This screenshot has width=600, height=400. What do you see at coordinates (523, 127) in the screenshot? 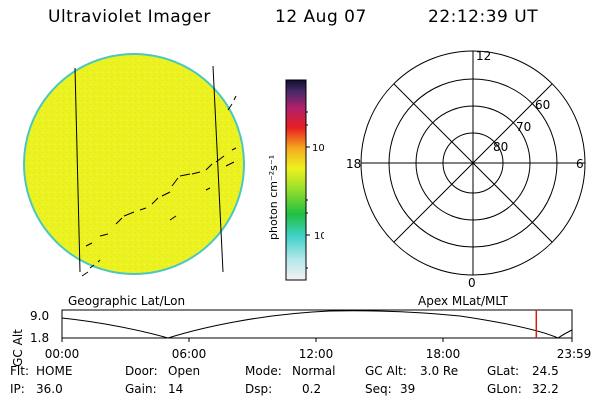
I see `polar-ring-label-70: 70` at bounding box center [523, 127].